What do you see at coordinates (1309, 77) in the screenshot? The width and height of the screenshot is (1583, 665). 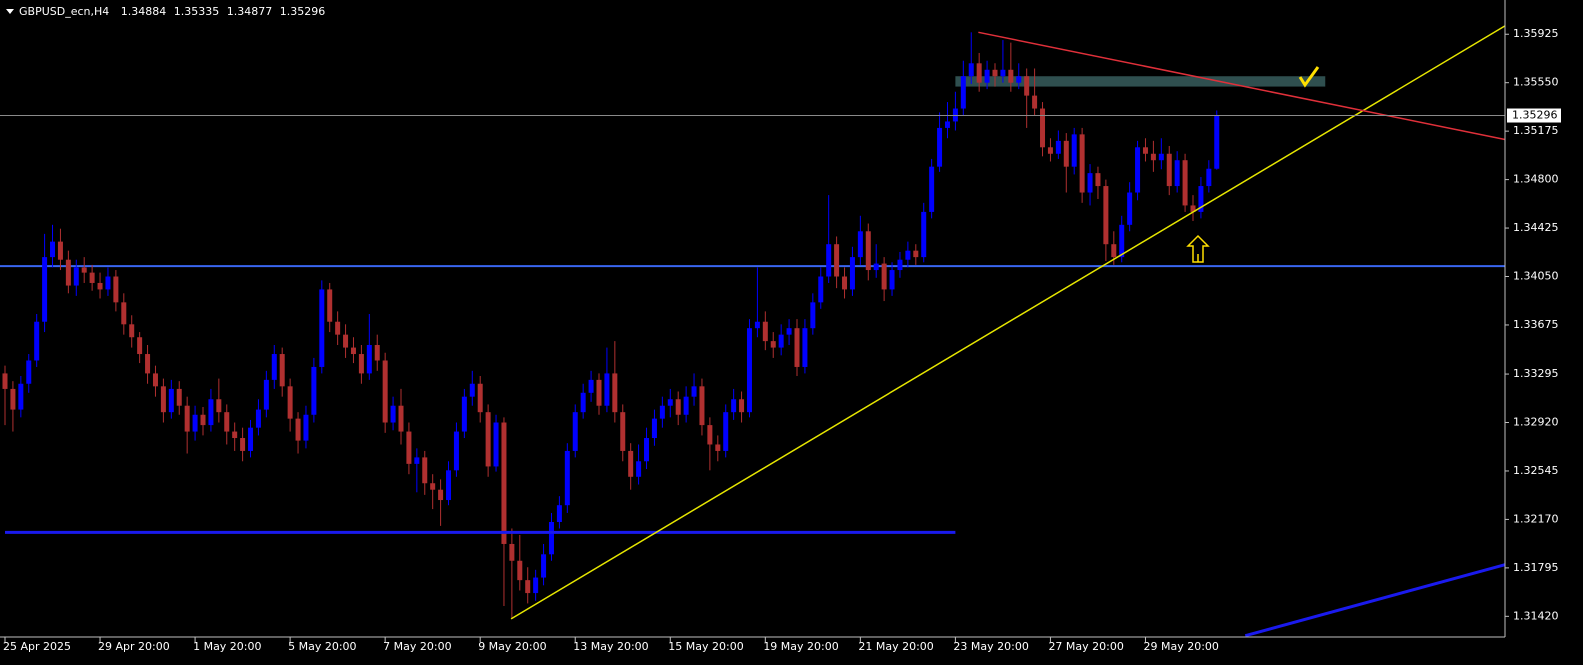 I see `check-mark` at bounding box center [1309, 77].